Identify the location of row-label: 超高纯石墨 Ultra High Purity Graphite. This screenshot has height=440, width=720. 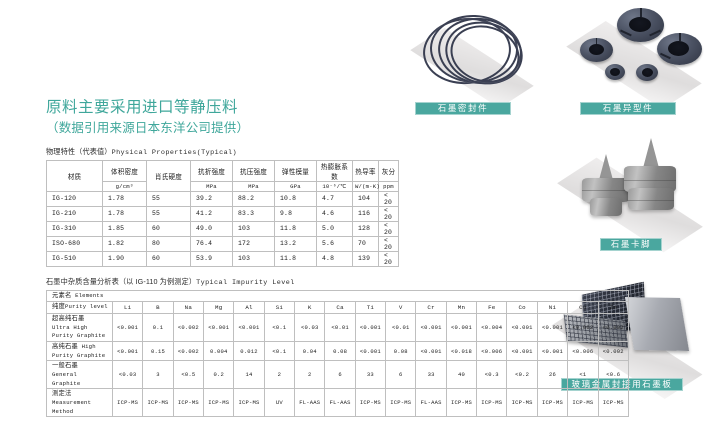
(79, 327).